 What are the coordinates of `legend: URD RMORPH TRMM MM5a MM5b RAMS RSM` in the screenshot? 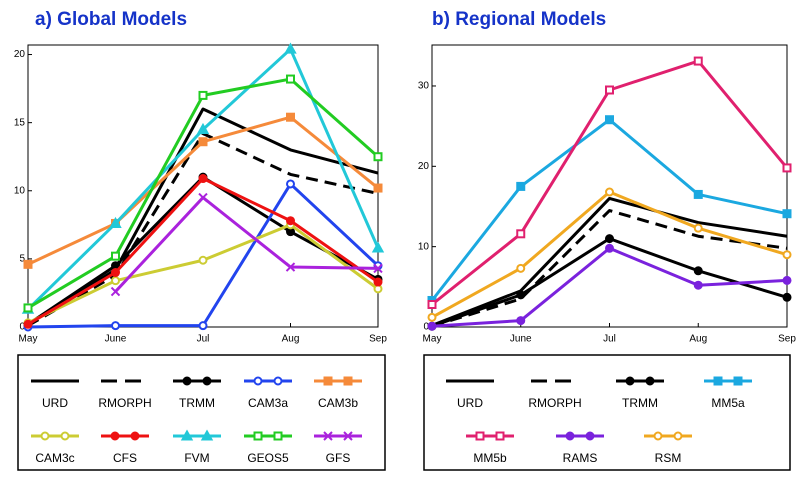 It's located at (599, 420).